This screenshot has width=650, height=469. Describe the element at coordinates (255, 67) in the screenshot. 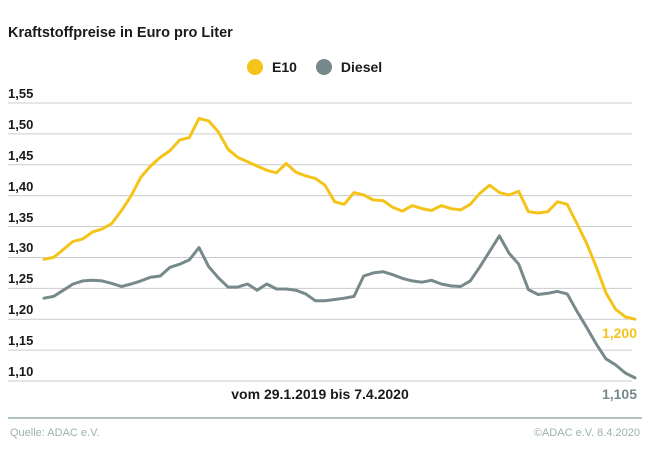

I see `e10-legend-dot-icon` at that location.